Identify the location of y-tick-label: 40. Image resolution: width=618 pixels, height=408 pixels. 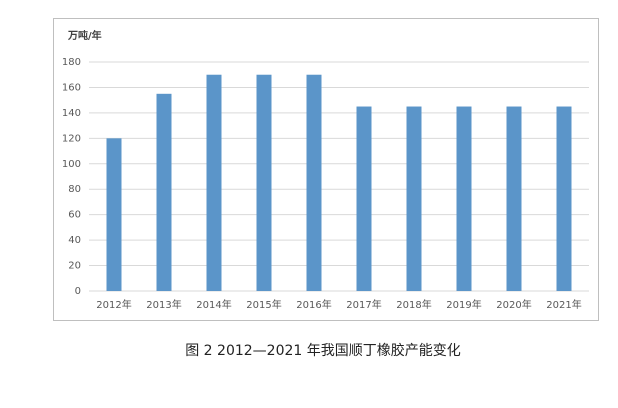
(74, 240).